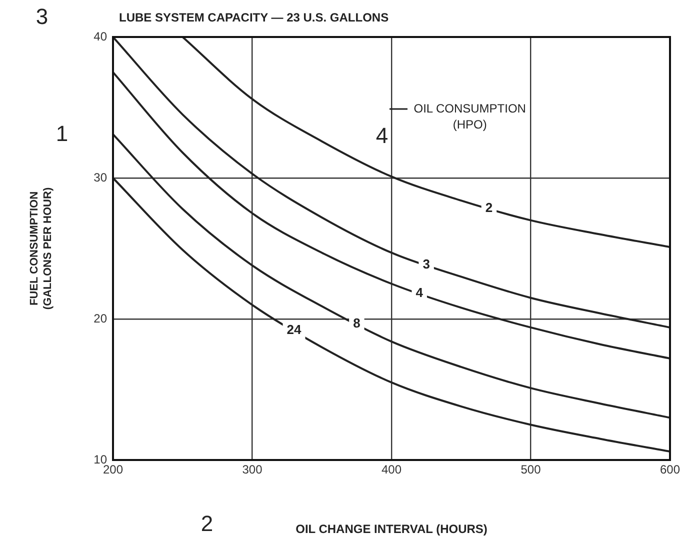 The height and width of the screenshot is (541, 690). I want to click on text: 3, so click(42, 17).